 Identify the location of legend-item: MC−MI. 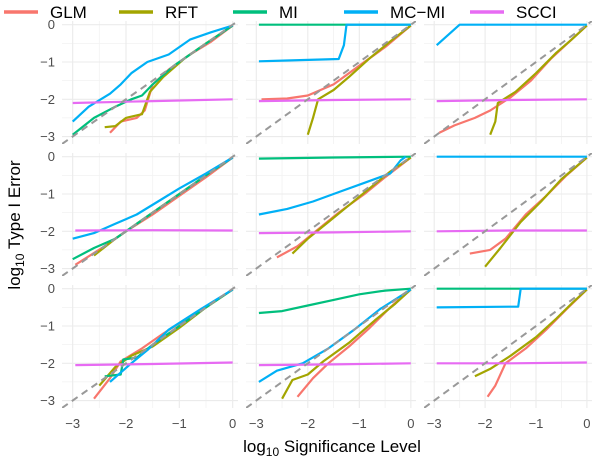
(394, 12).